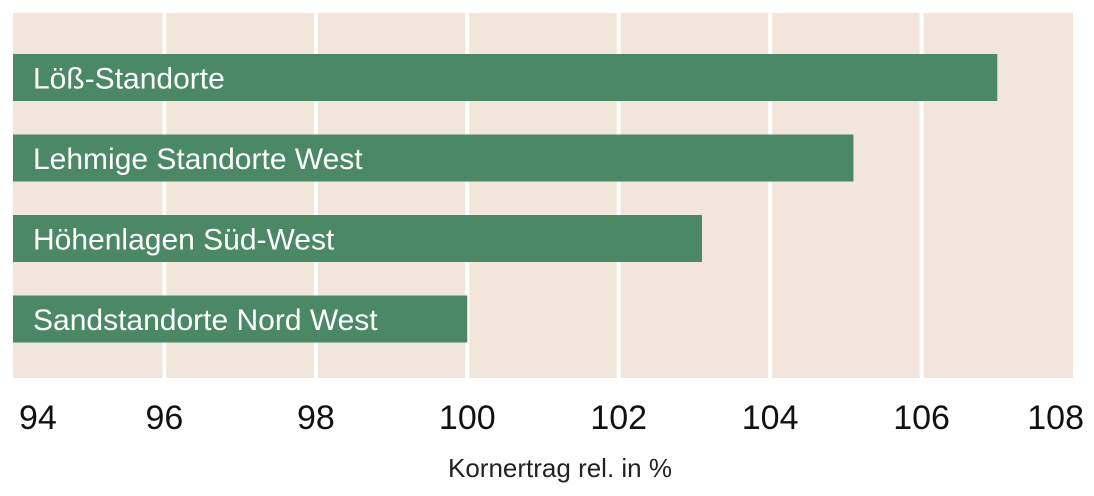  What do you see at coordinates (205, 320) in the screenshot?
I see `bar-label: Sandstandorte Nord West` at bounding box center [205, 320].